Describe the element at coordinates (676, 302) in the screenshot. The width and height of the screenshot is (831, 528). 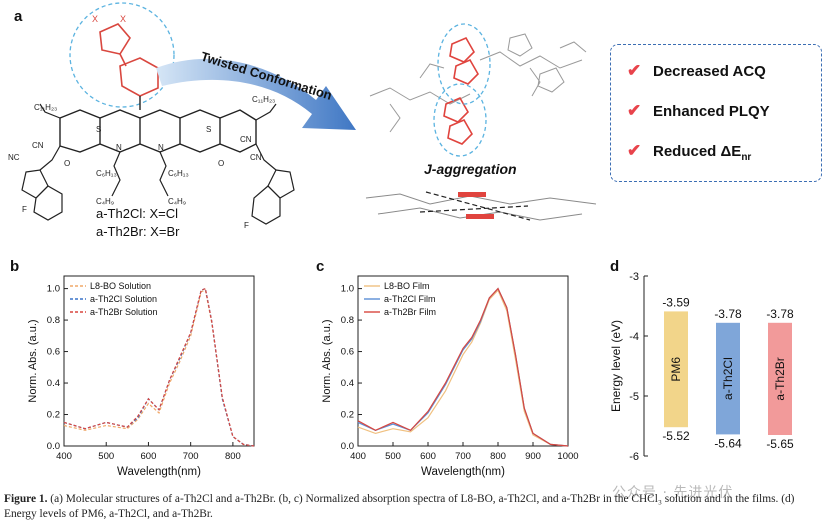
I see `lumo-label-1: -3.59` at that location.